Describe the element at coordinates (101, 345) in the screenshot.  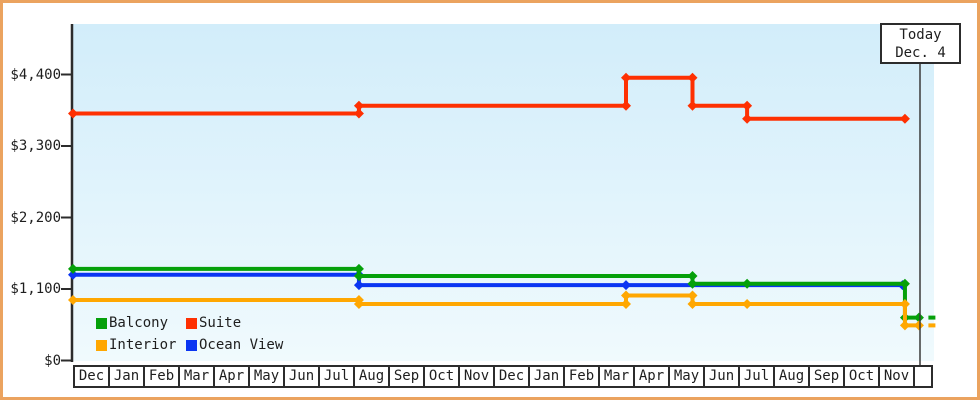
I see `interior-swatch-icon` at that location.